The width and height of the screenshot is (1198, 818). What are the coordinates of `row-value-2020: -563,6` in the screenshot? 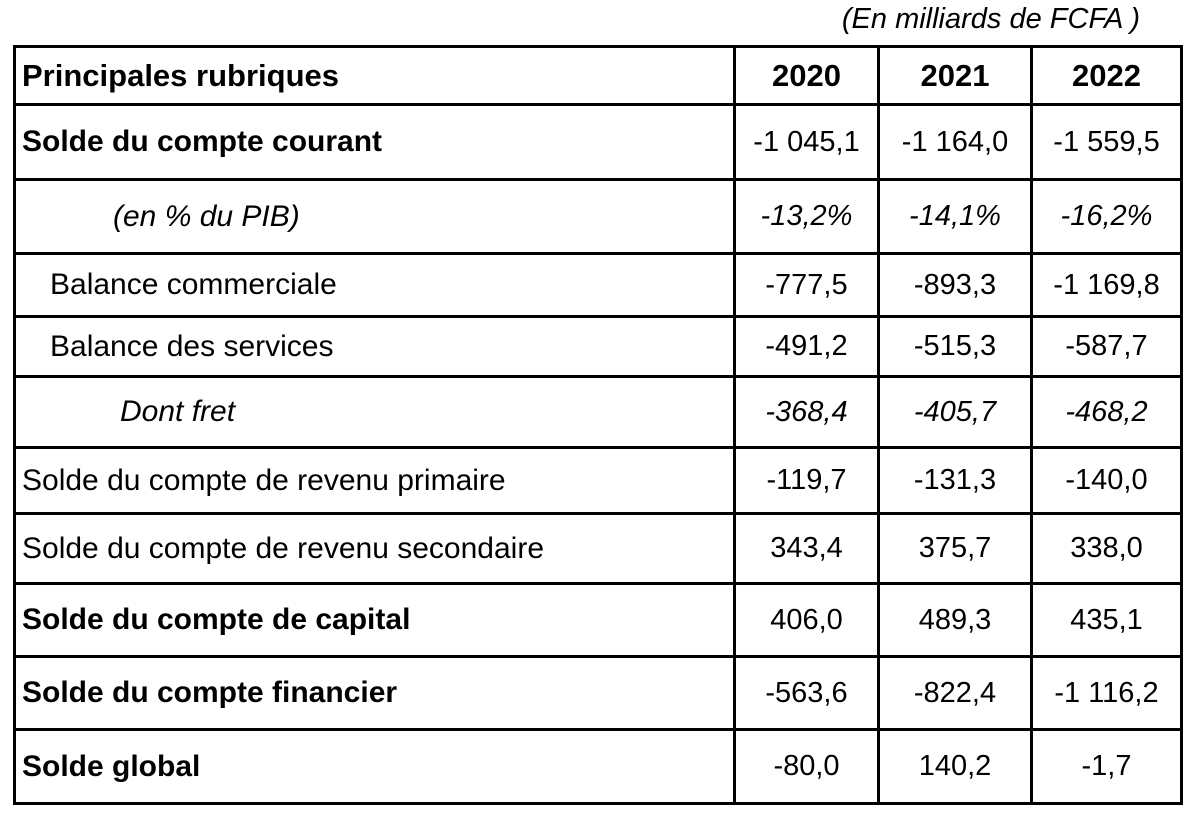 It's located at (806, 693).